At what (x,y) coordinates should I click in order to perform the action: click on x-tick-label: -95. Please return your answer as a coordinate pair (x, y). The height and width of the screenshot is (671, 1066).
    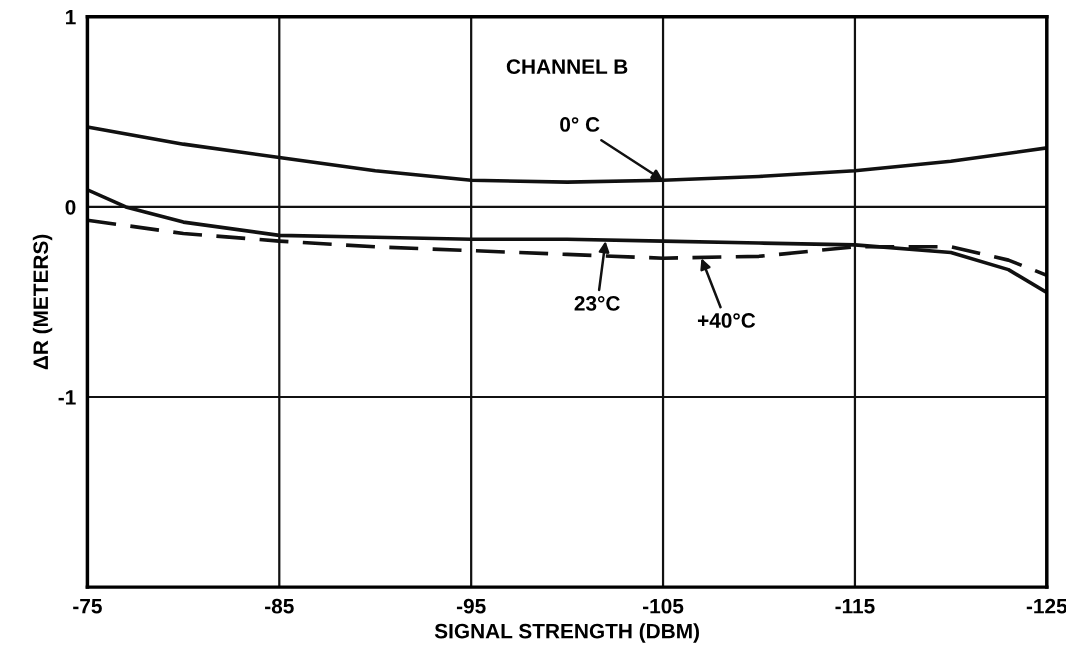
    Looking at the image, I should click on (471, 606).